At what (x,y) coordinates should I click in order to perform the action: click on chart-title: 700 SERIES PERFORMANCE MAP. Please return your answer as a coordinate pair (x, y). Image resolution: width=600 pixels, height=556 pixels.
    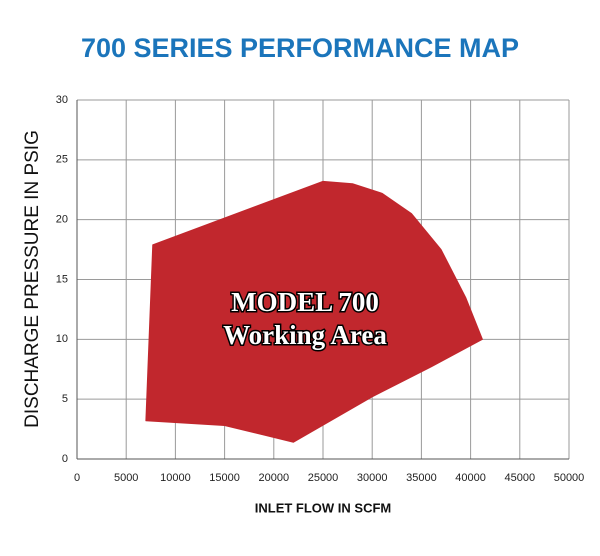
    Looking at the image, I should click on (300, 48).